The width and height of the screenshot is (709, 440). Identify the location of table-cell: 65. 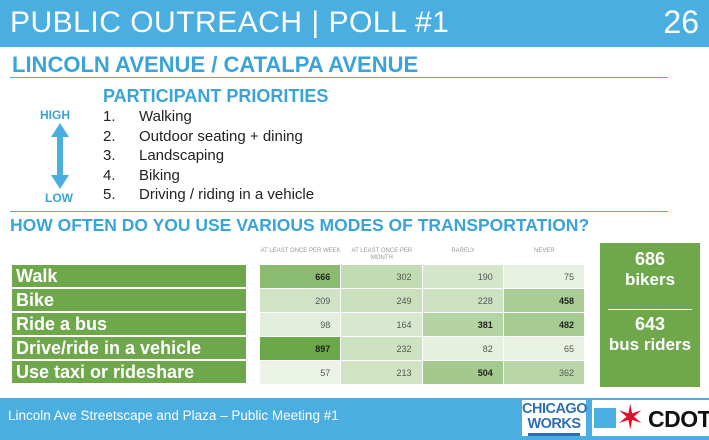
(544, 348).